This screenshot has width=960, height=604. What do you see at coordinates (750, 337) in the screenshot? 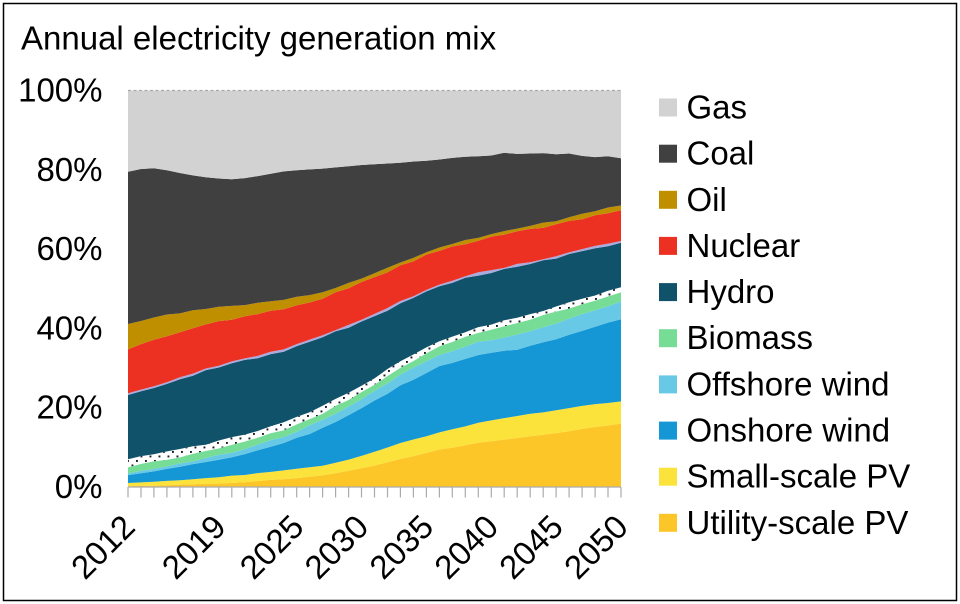
I see `svg-text: Biomass` at bounding box center [750, 337].